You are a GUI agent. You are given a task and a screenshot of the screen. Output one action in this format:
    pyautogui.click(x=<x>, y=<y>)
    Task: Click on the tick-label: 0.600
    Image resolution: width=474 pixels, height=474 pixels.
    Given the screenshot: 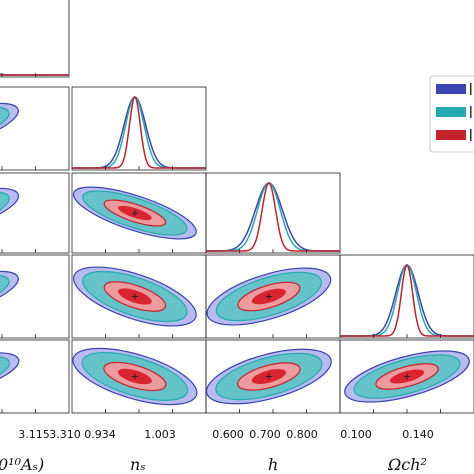 What is the action you would take?
    pyautogui.click(x=228, y=434)
    